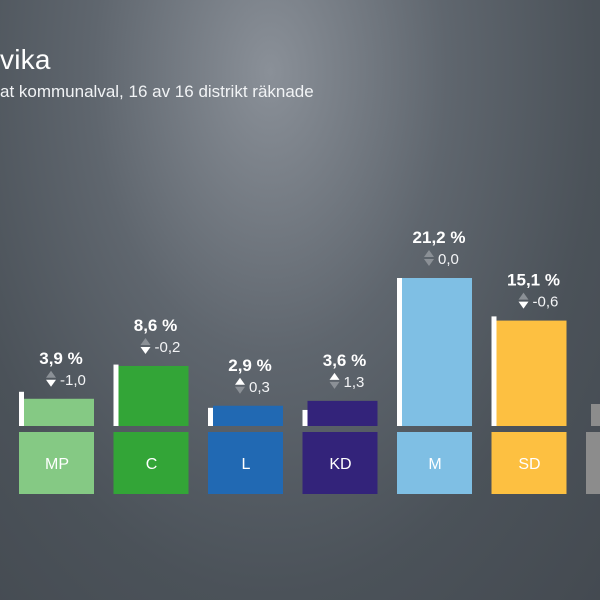 This screenshot has height=600, width=600. I want to click on party-code-kd: KD, so click(340, 464).